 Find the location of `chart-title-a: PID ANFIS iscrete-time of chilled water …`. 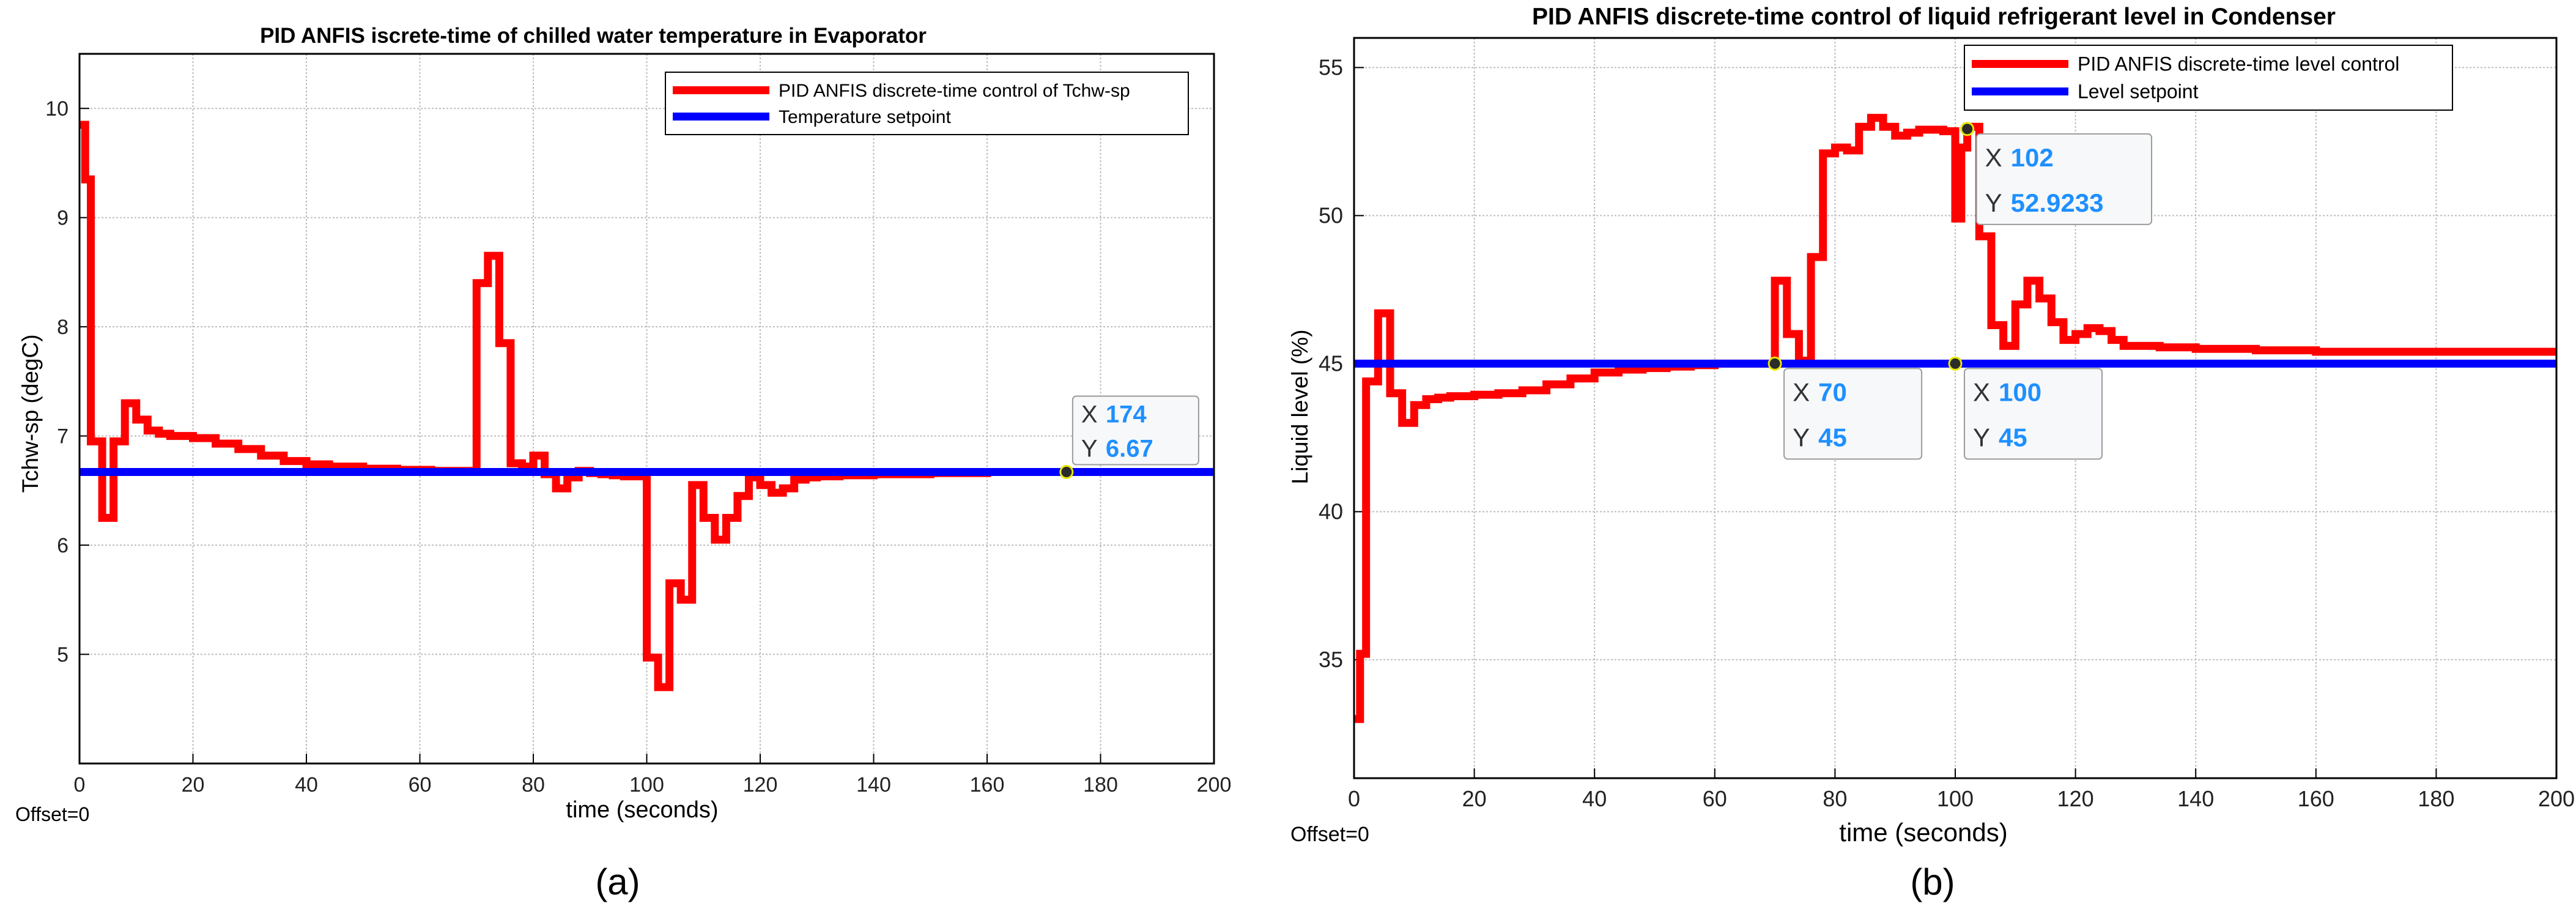

chart-title-a: PID ANFIS iscrete-time of chilled water … is located at coordinates (593, 36).